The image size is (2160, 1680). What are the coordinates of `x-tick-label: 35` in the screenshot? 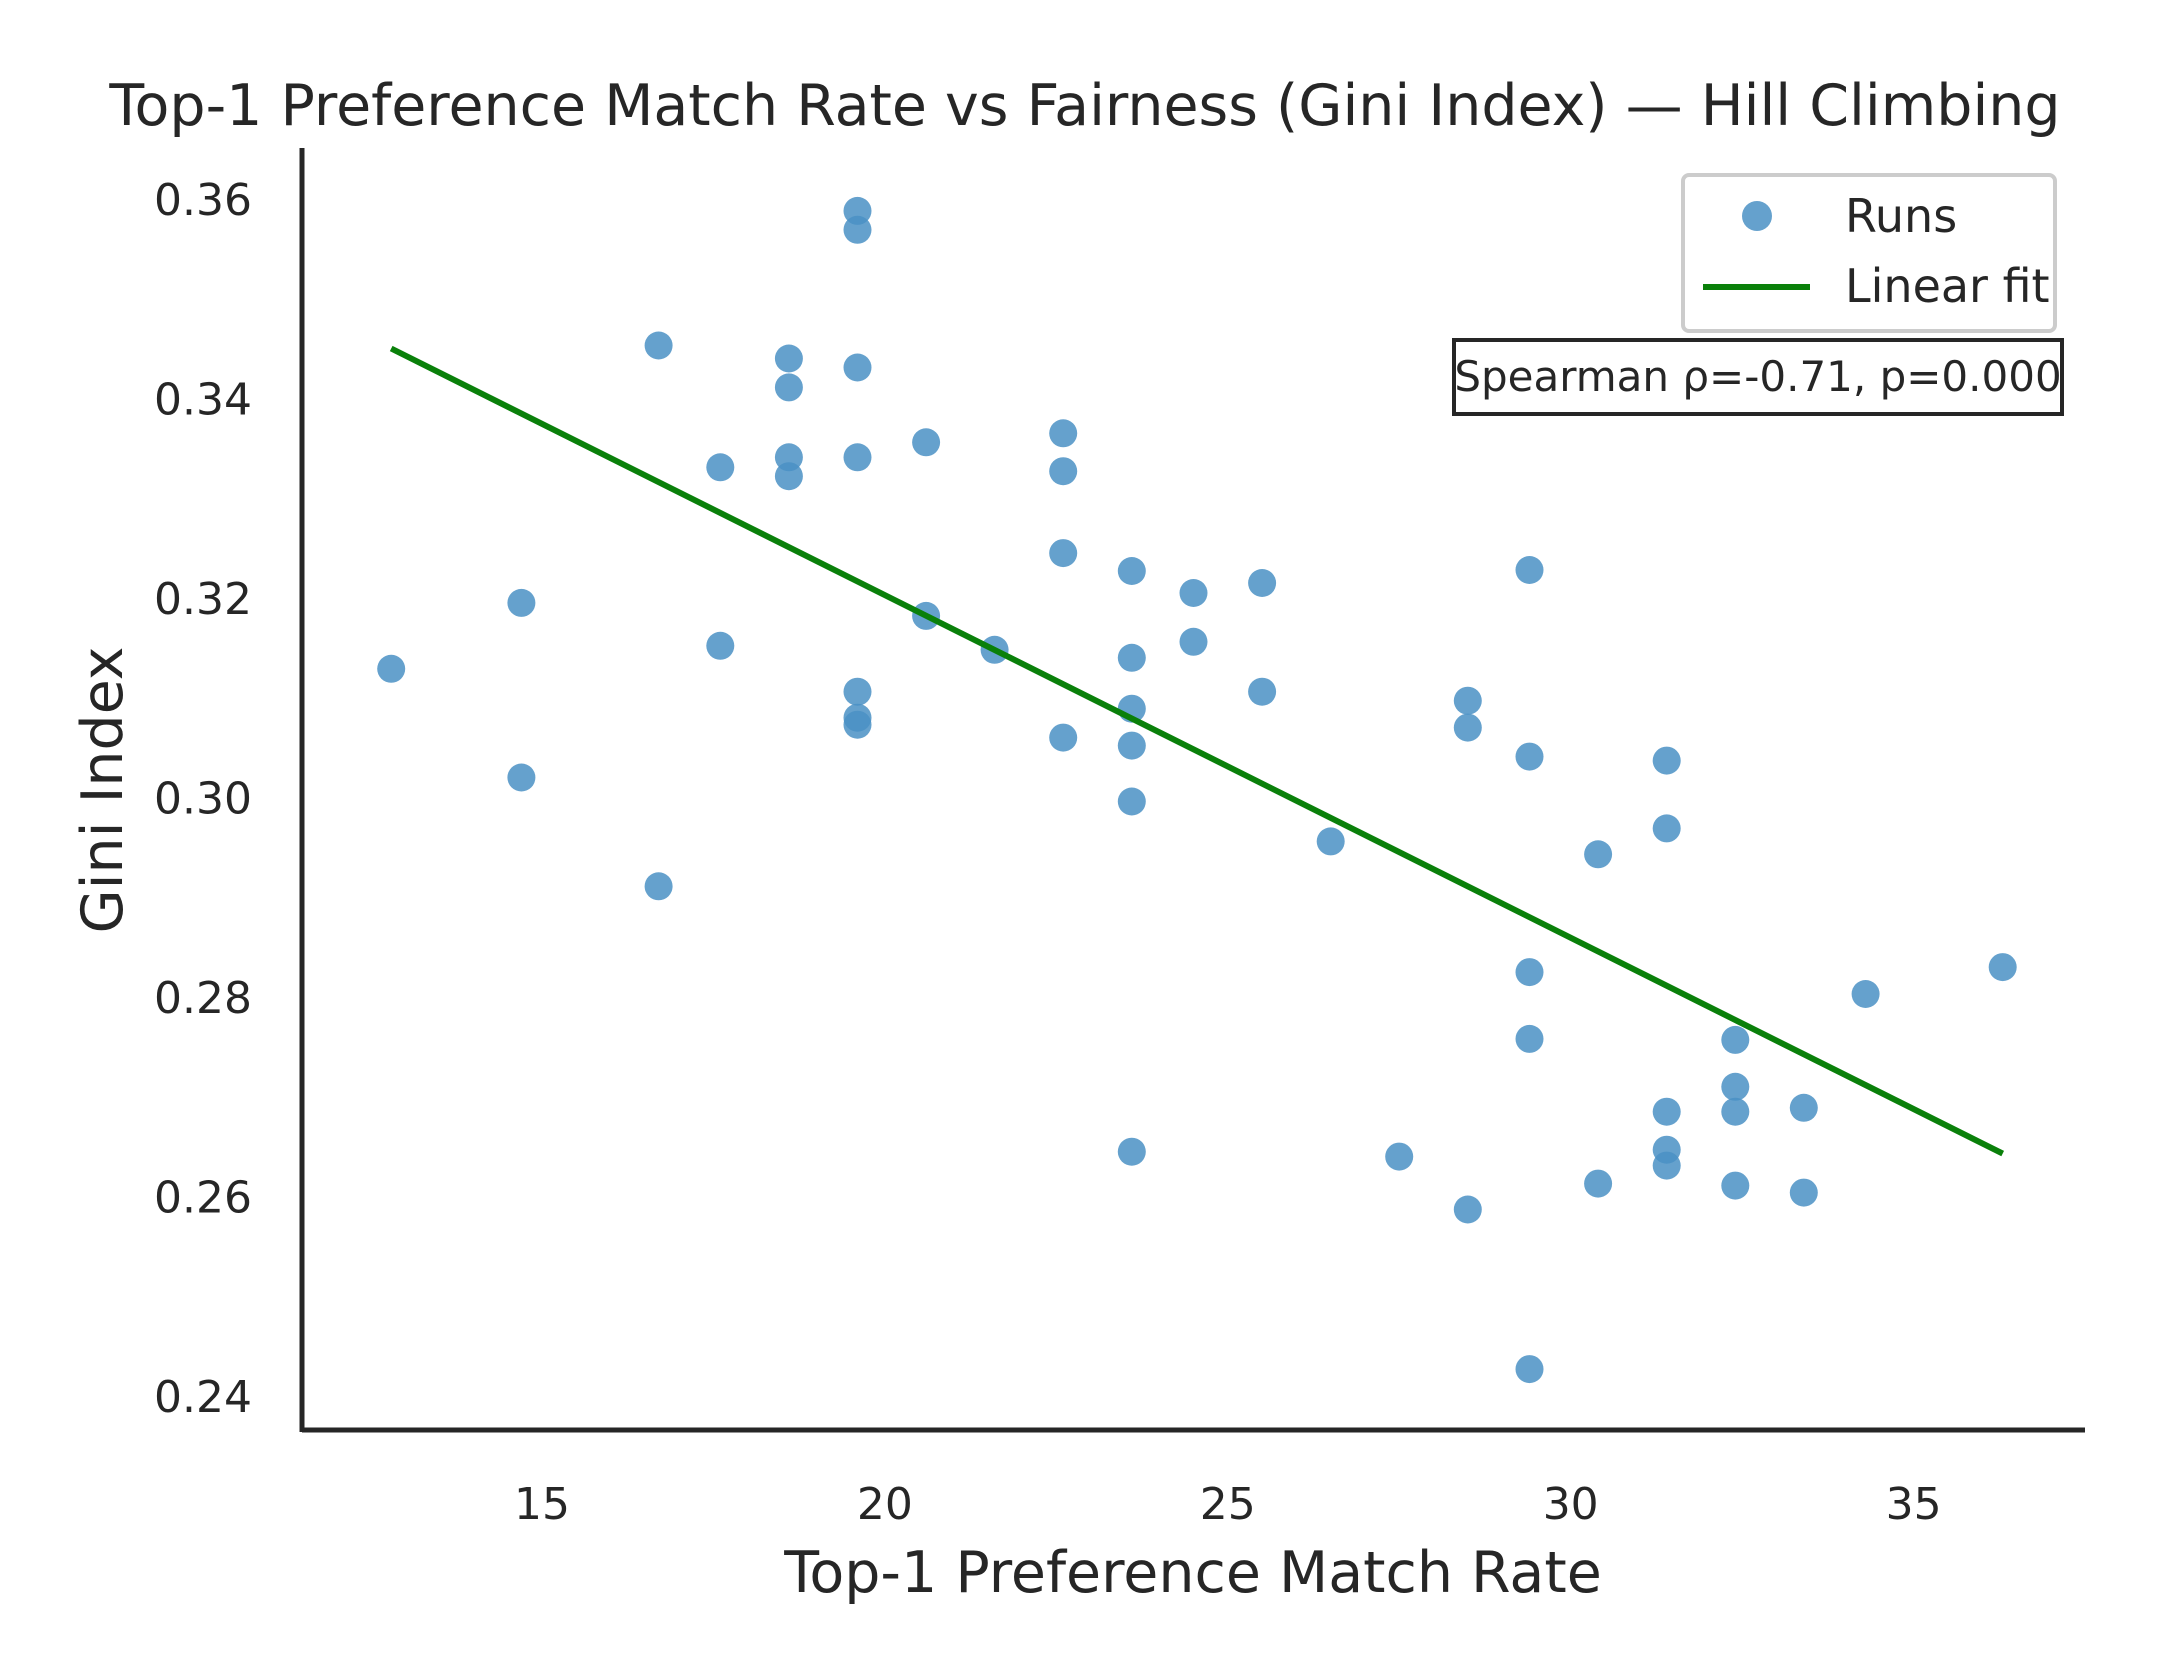 It's located at (1914, 1504).